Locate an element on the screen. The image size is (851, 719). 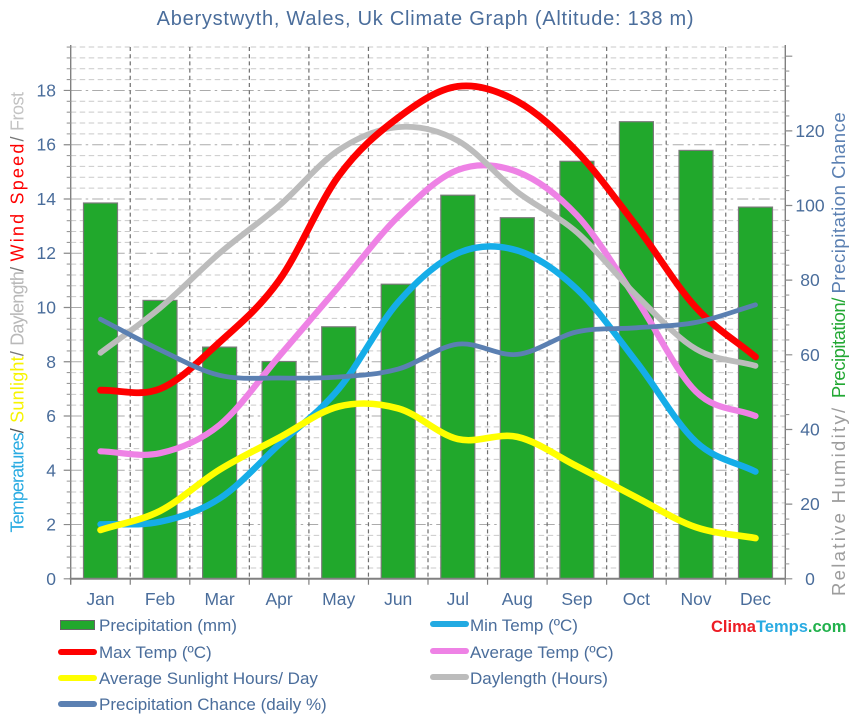
svg-text: Feb is located at coordinates (160, 599).